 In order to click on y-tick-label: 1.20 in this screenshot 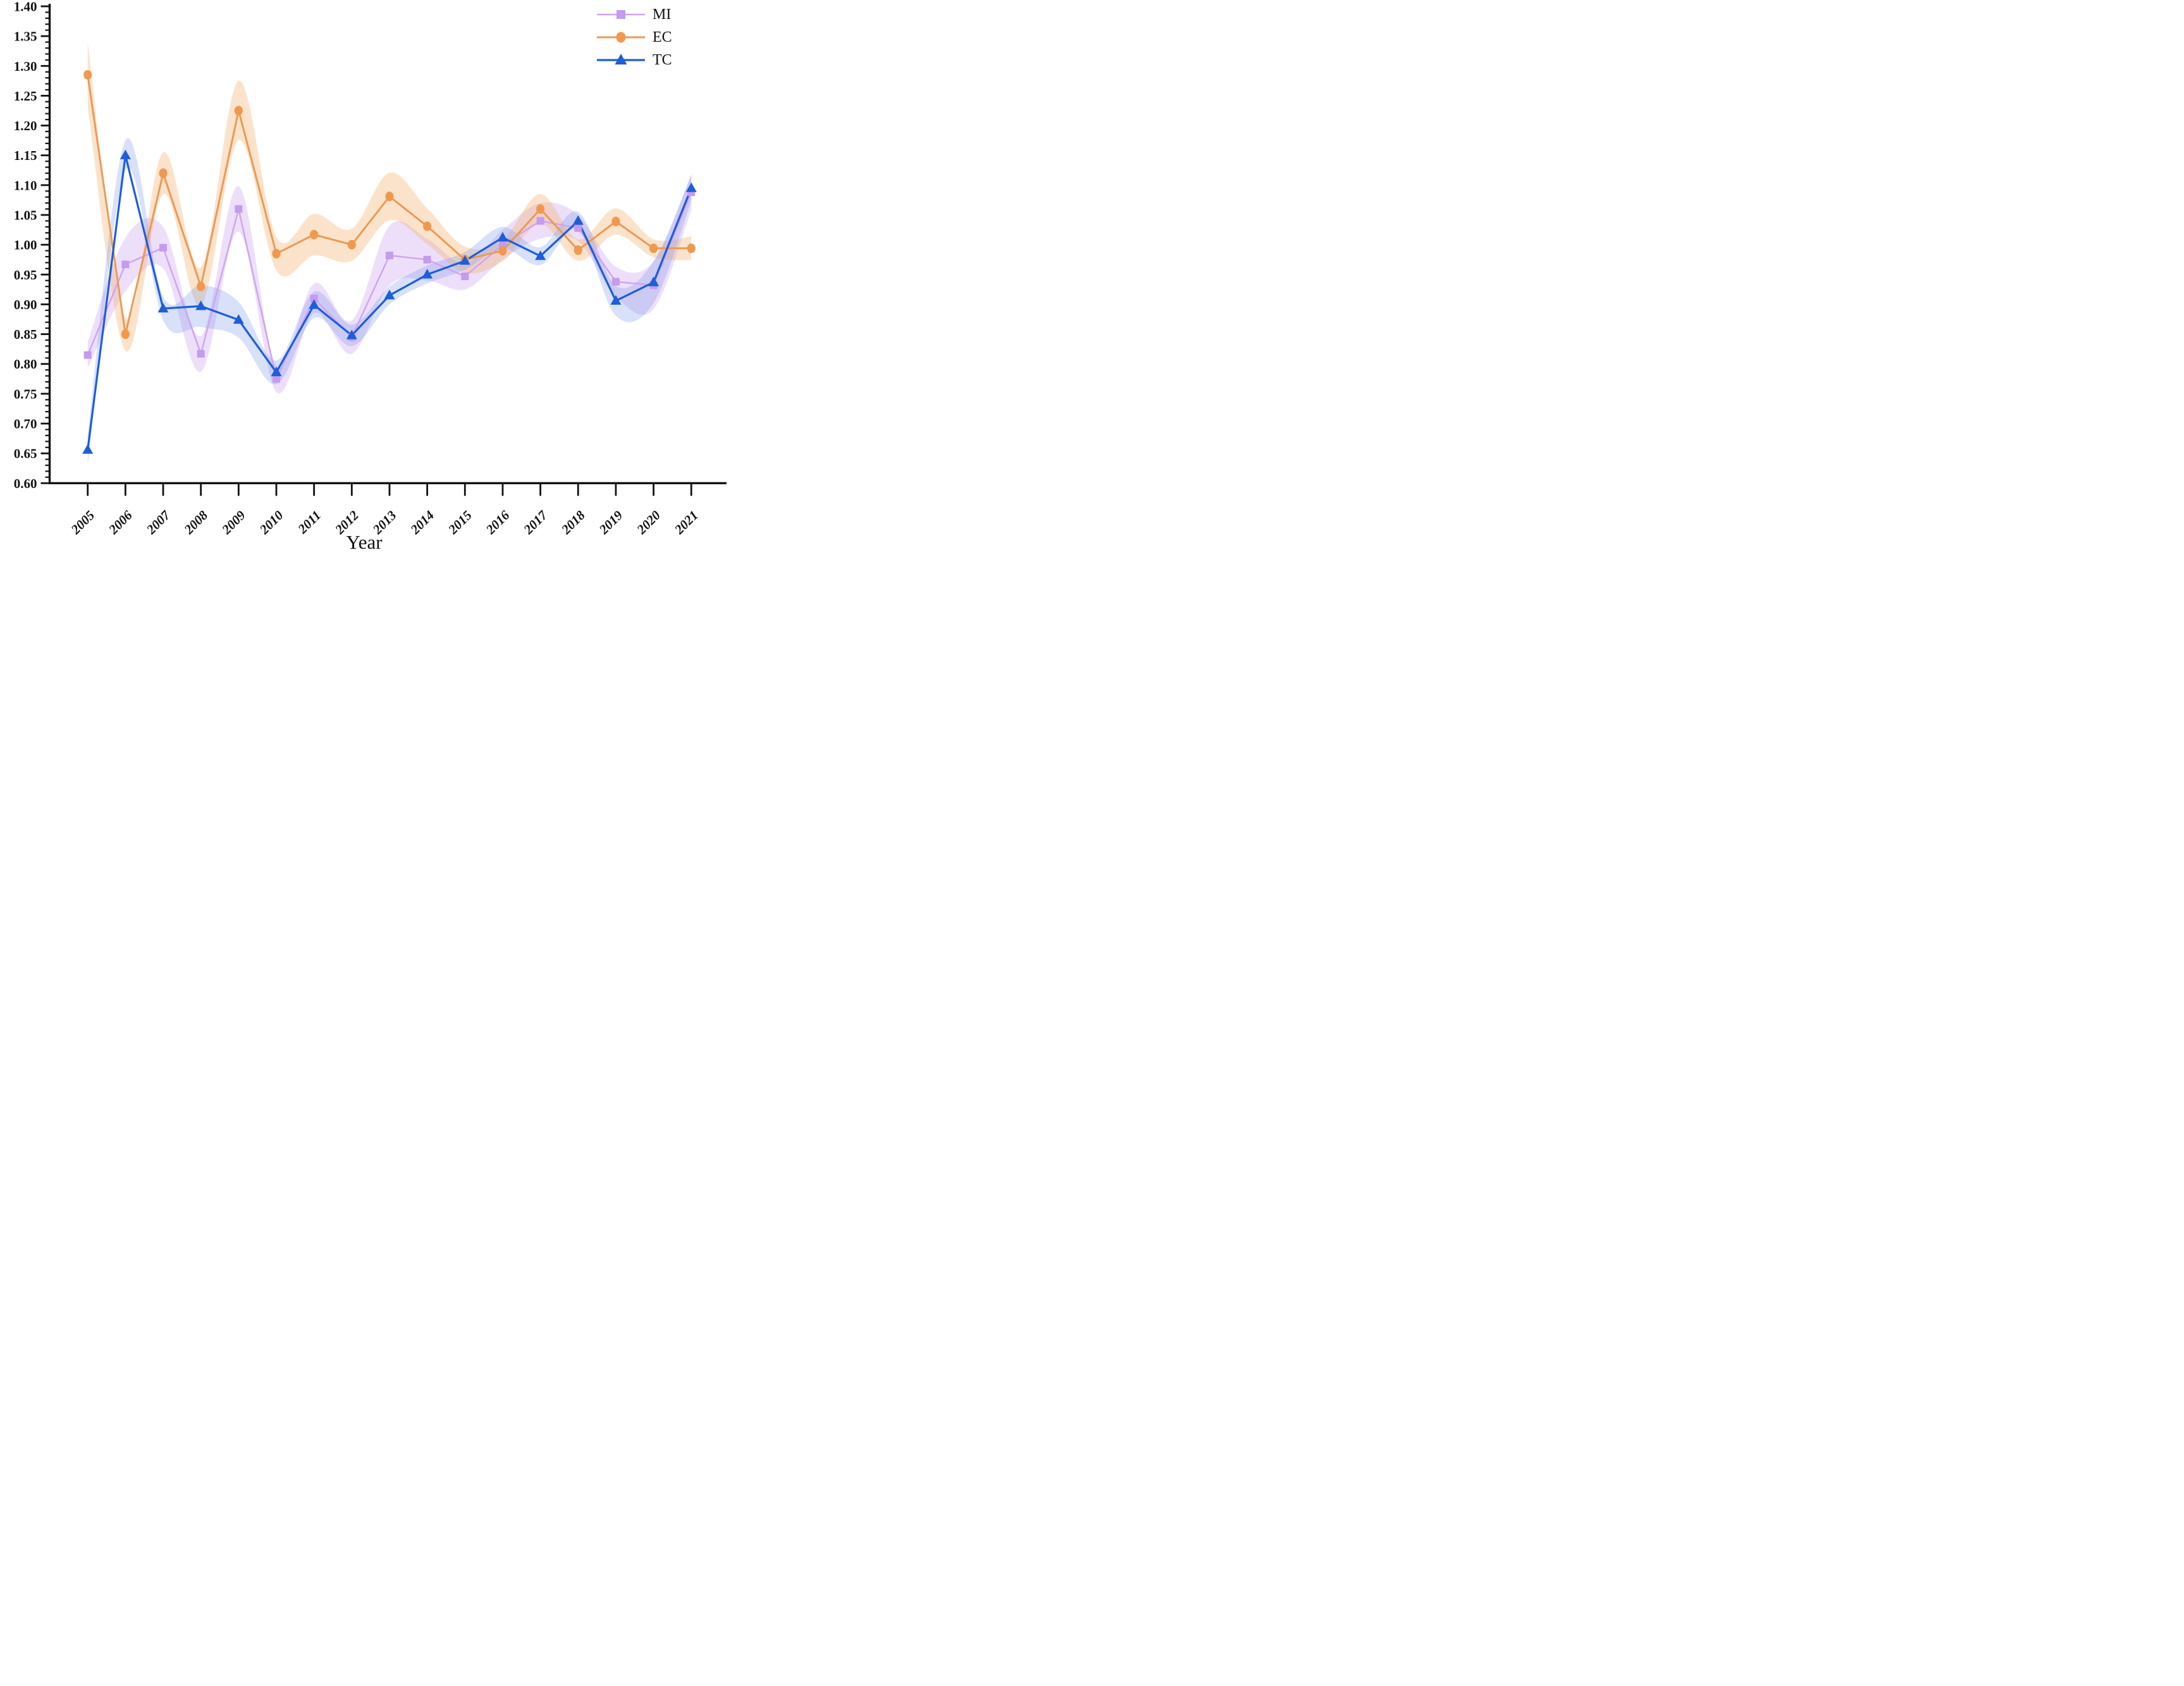, I will do `click(25, 126)`.